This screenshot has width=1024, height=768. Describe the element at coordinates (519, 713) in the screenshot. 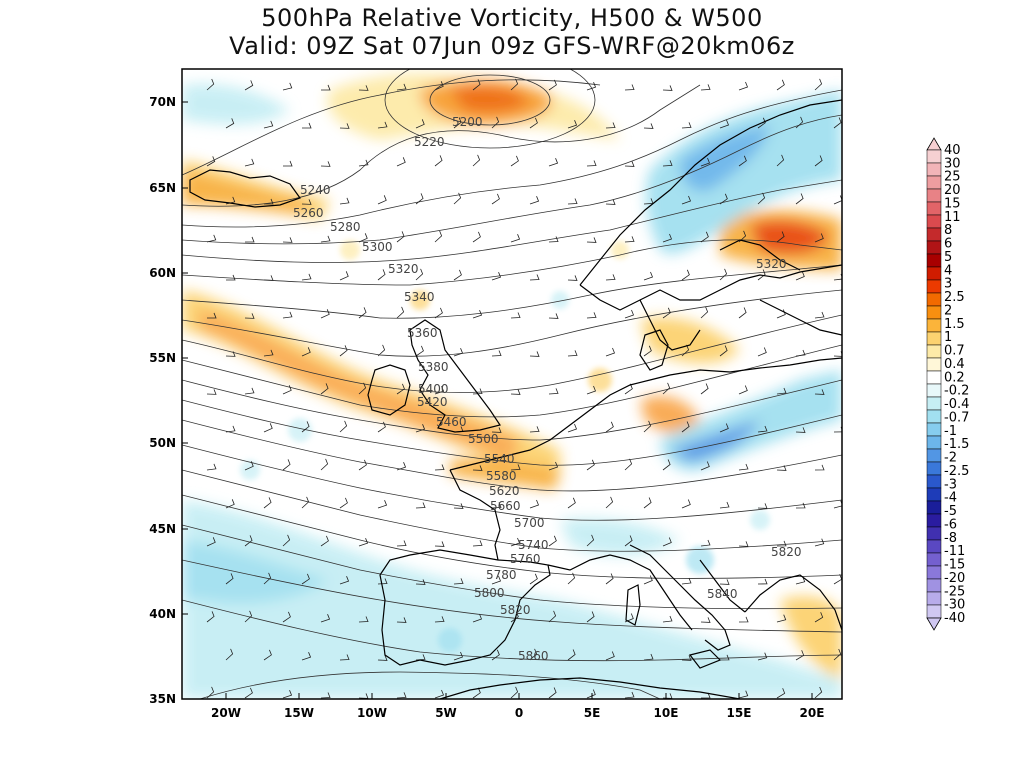

I see `lon-tick-label: 0` at that location.